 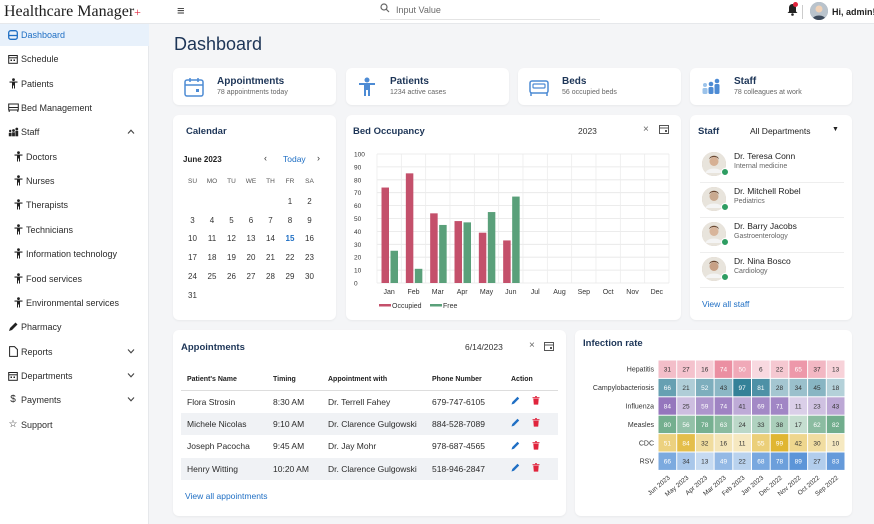 I want to click on sidebar-item-pharmacy: Pharmacy, so click(x=74, y=327).